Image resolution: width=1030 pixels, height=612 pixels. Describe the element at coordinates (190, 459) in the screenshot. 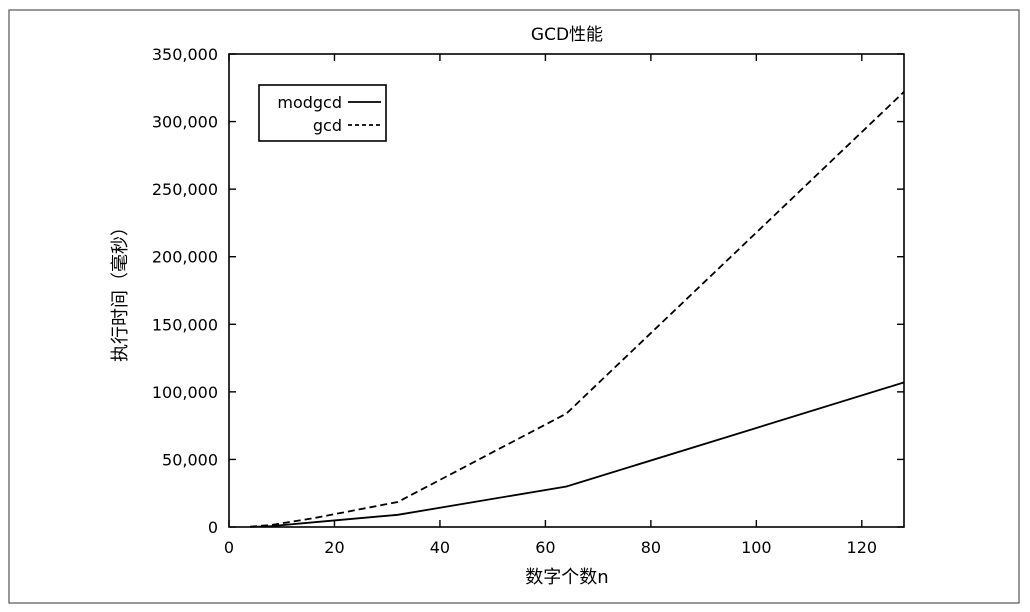

I see `y-tick-label: 50,000` at that location.